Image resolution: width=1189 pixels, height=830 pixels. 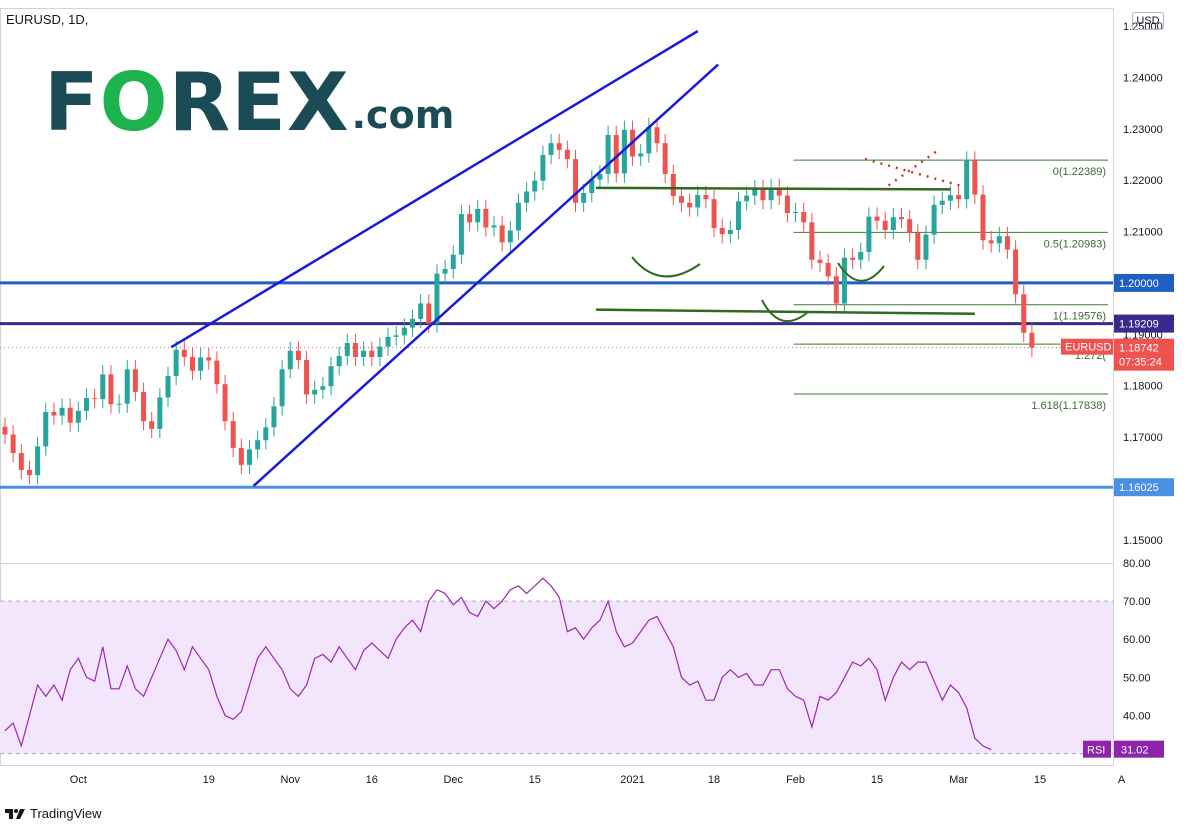 What do you see at coordinates (78, 780) in the screenshot?
I see `time-tick-label: Oct` at bounding box center [78, 780].